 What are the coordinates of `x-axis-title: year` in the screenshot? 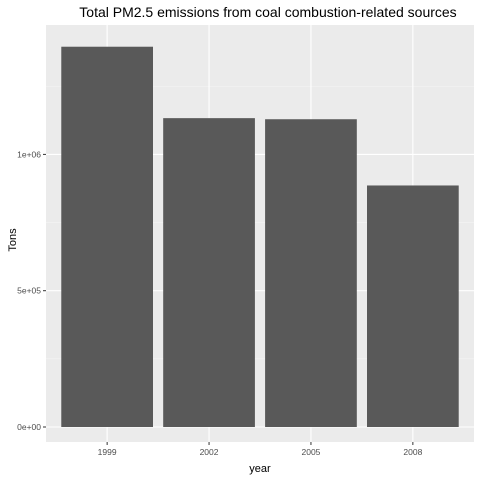 It's located at (260, 469).